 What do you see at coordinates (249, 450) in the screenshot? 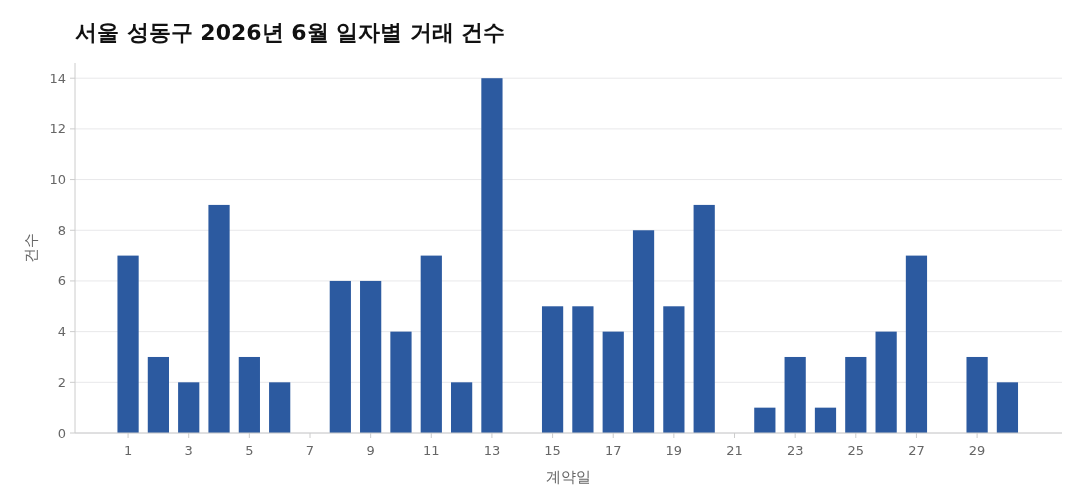
I see `x-tick-label: 5` at bounding box center [249, 450].